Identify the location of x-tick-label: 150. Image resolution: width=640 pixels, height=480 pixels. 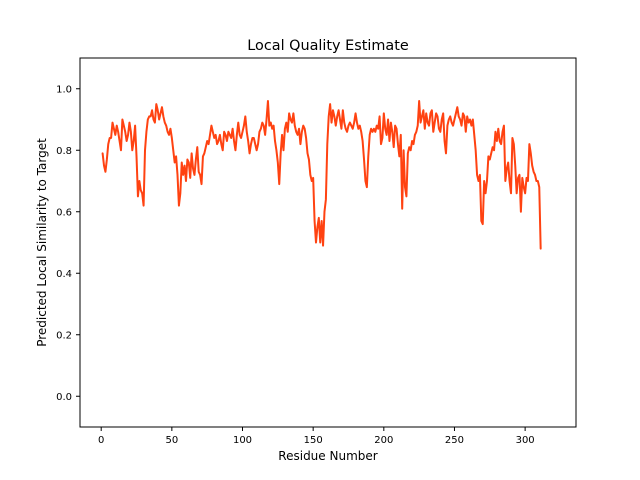
(313, 440).